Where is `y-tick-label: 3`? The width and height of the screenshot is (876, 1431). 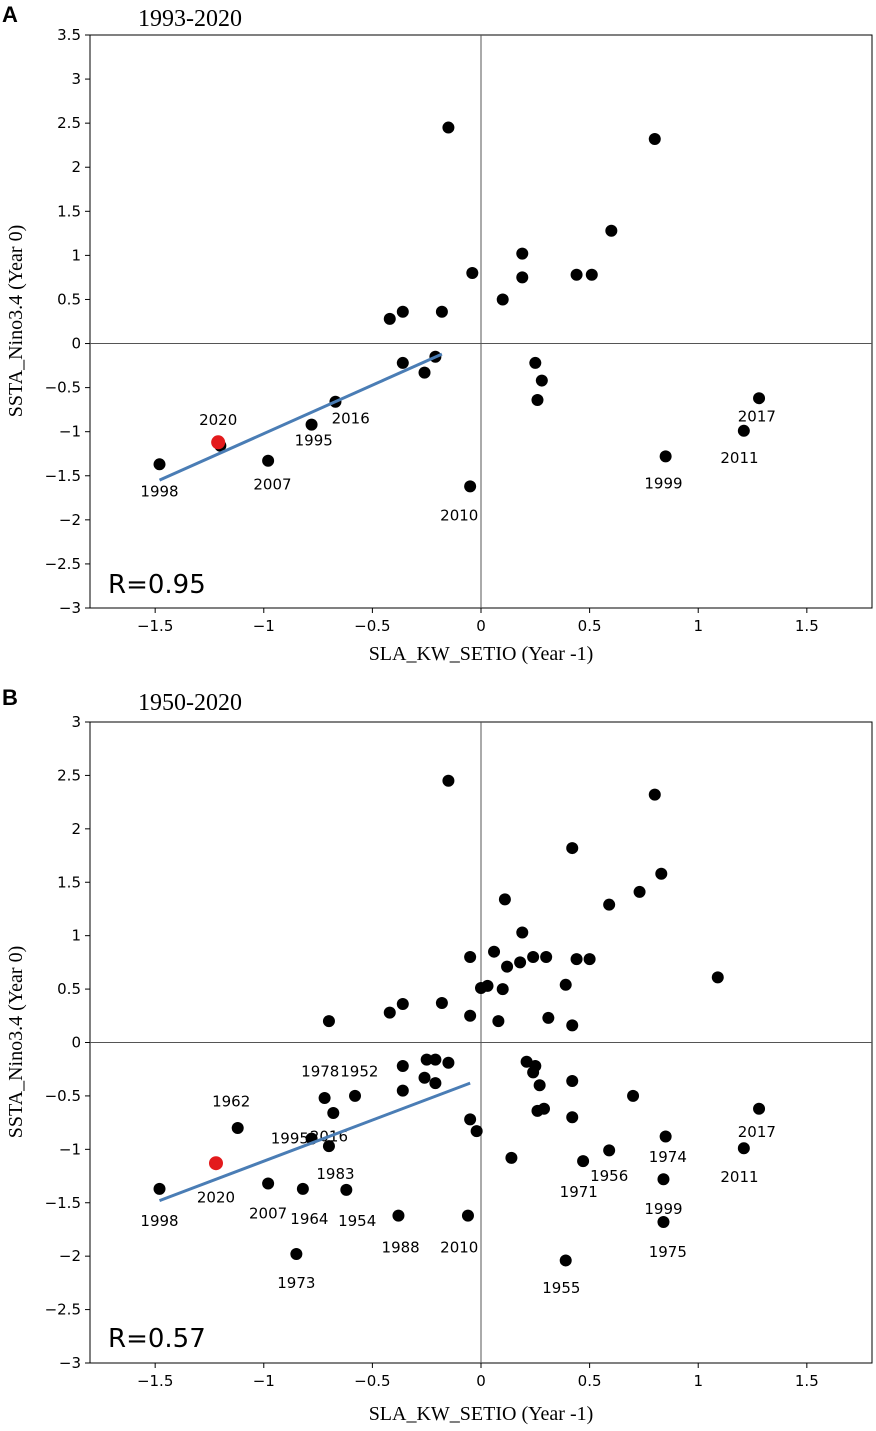
y-tick-label: 3 is located at coordinates (76, 79).